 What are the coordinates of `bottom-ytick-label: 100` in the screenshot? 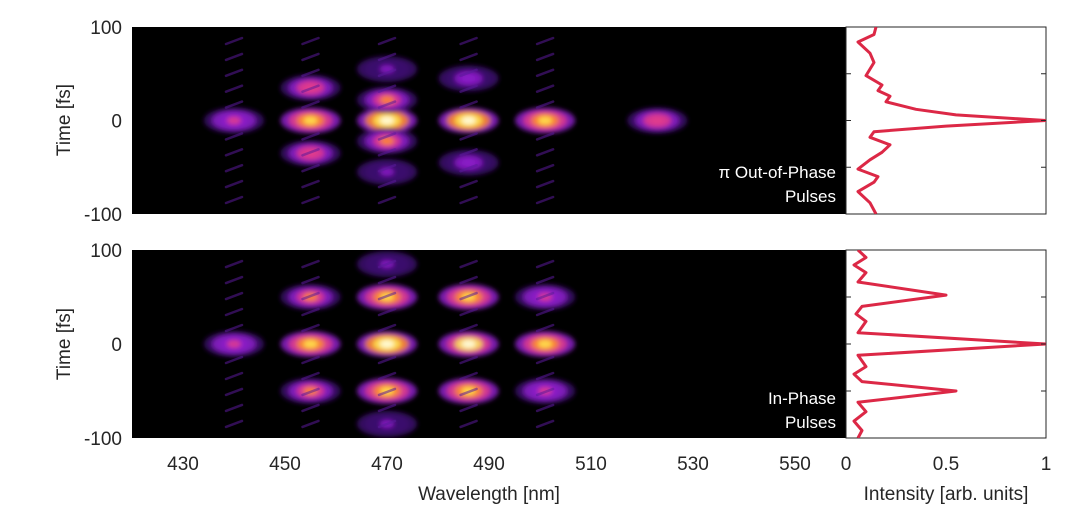 It's located at (106, 251).